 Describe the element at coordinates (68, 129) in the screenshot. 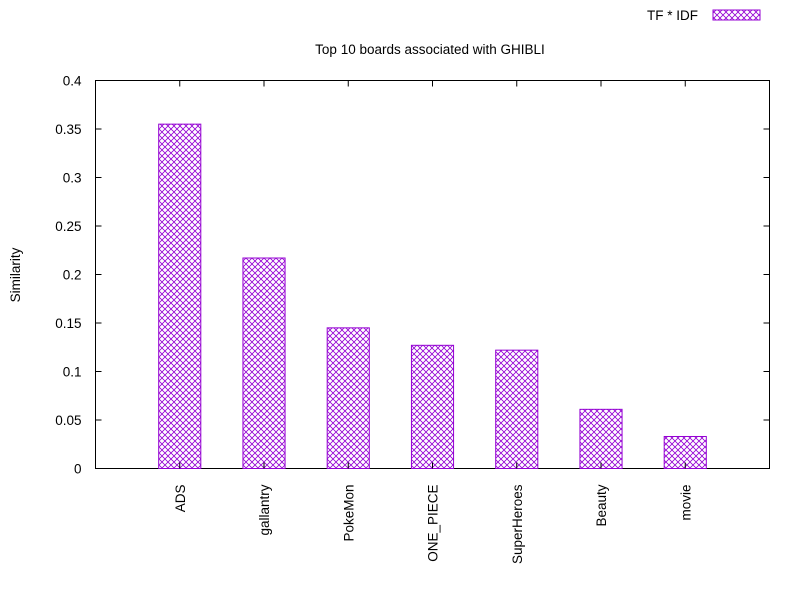

I see `y-tick-label: 0.35` at that location.